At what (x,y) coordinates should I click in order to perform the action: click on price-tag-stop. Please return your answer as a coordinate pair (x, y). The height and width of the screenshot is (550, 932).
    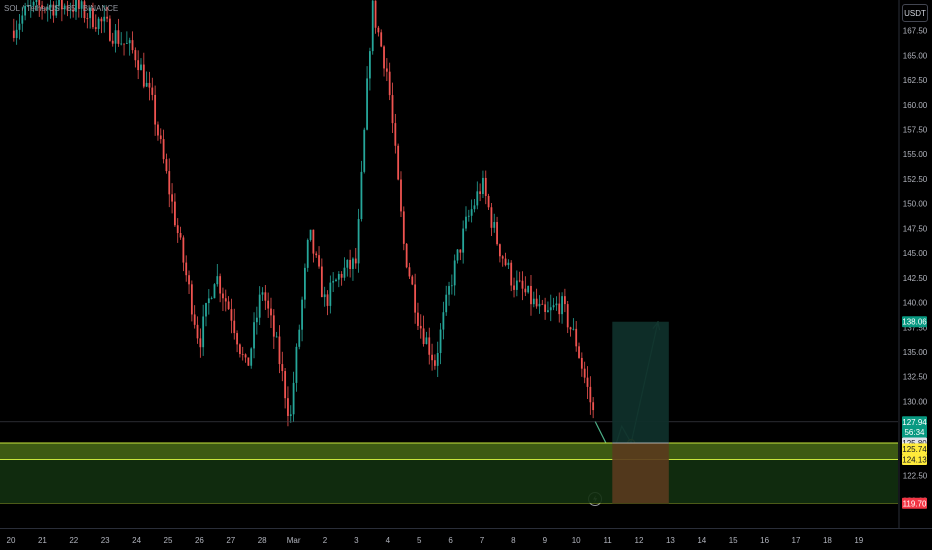
    Looking at the image, I should click on (914, 503).